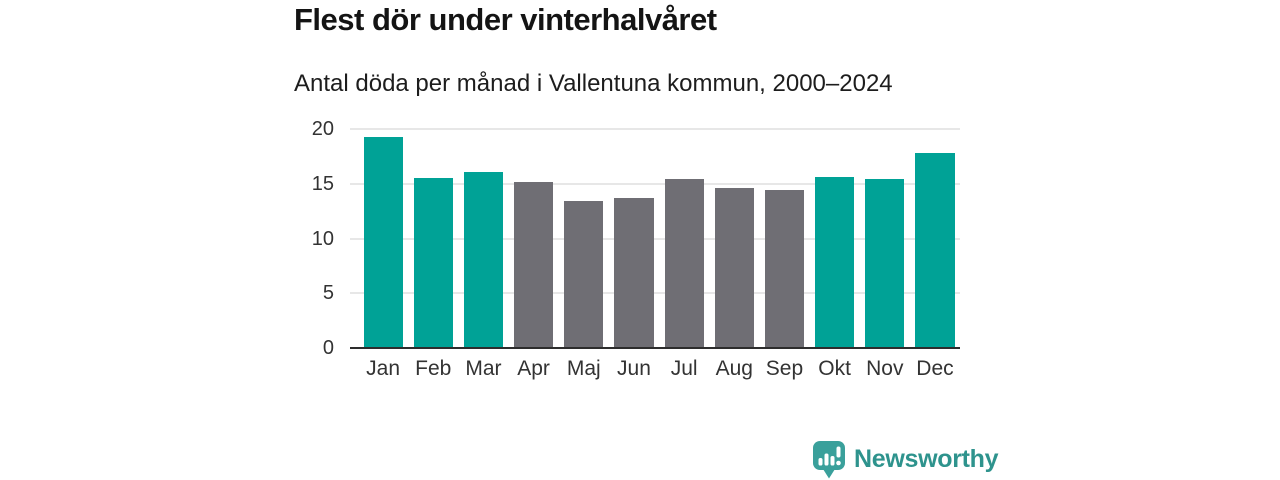 The width and height of the screenshot is (1280, 480). I want to click on bar-nov, so click(885, 263).